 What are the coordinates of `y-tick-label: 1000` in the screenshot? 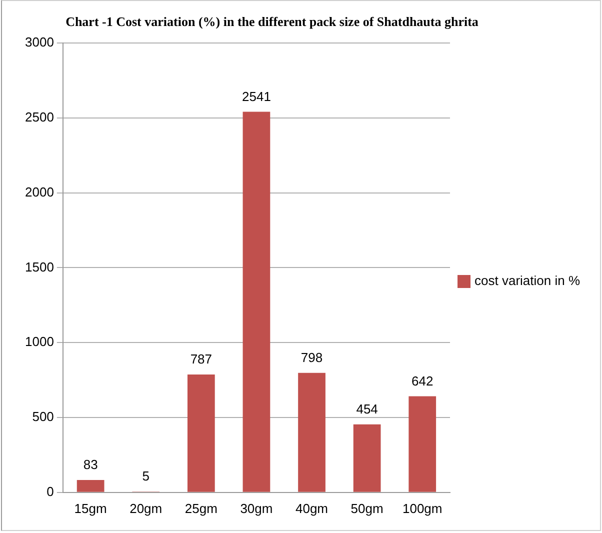 It's located at (39, 342).